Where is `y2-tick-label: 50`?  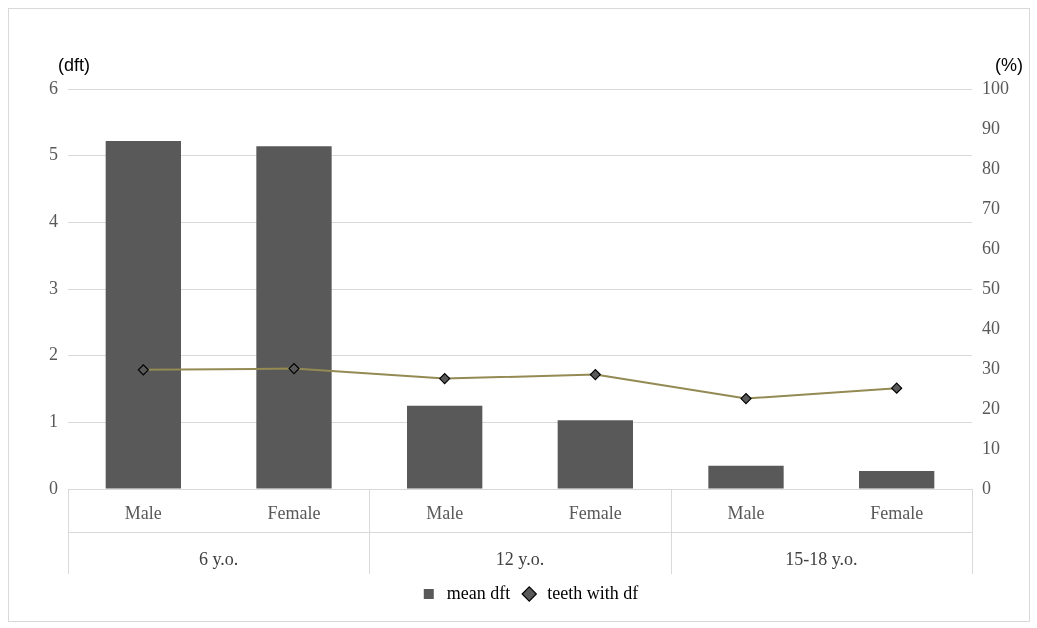 y2-tick-label: 50 is located at coordinates (991, 287).